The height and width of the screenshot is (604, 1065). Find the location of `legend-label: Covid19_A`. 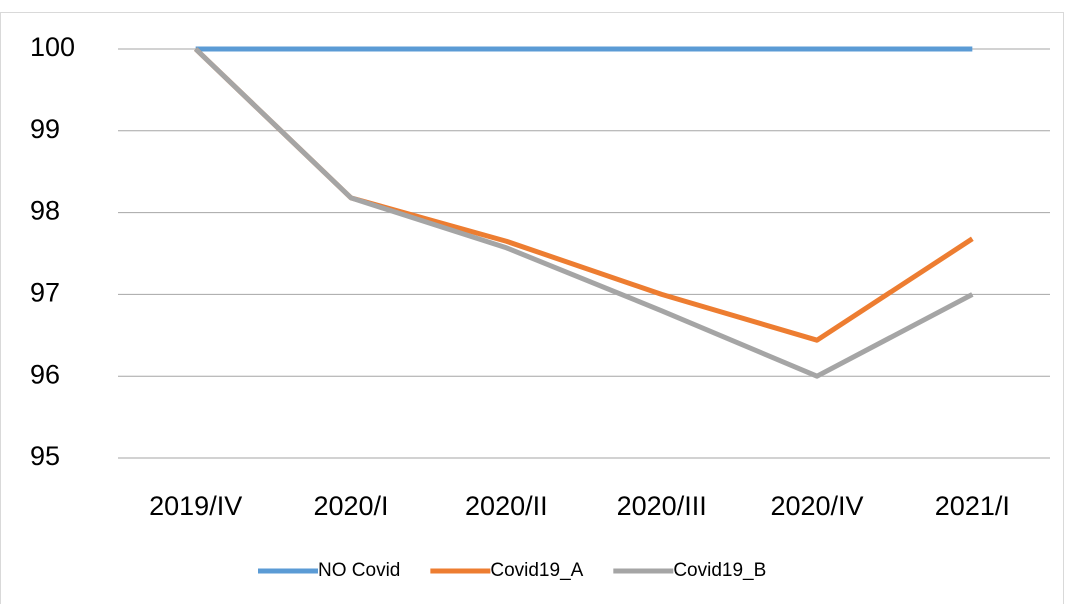

legend-label: Covid19_A is located at coordinates (536, 570).